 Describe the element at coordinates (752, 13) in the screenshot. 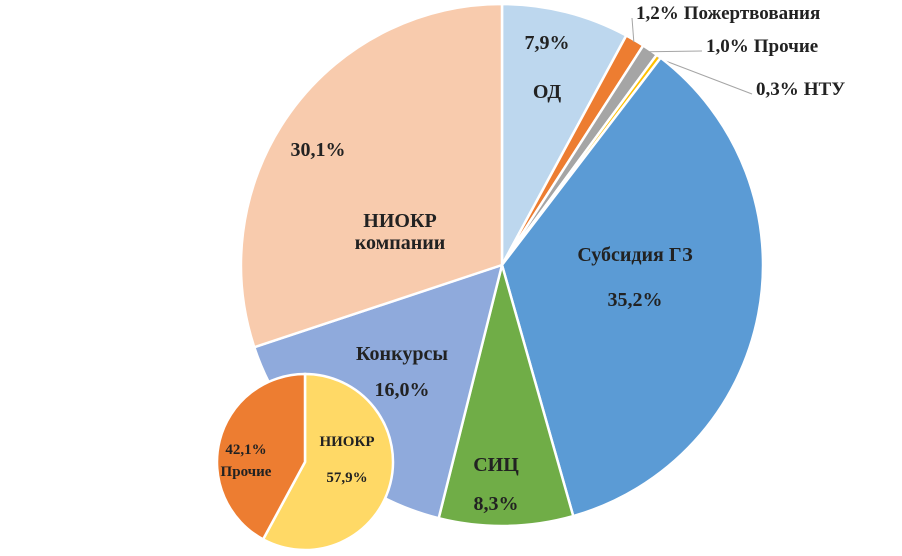

I see `category-label: Пожертвования` at that location.